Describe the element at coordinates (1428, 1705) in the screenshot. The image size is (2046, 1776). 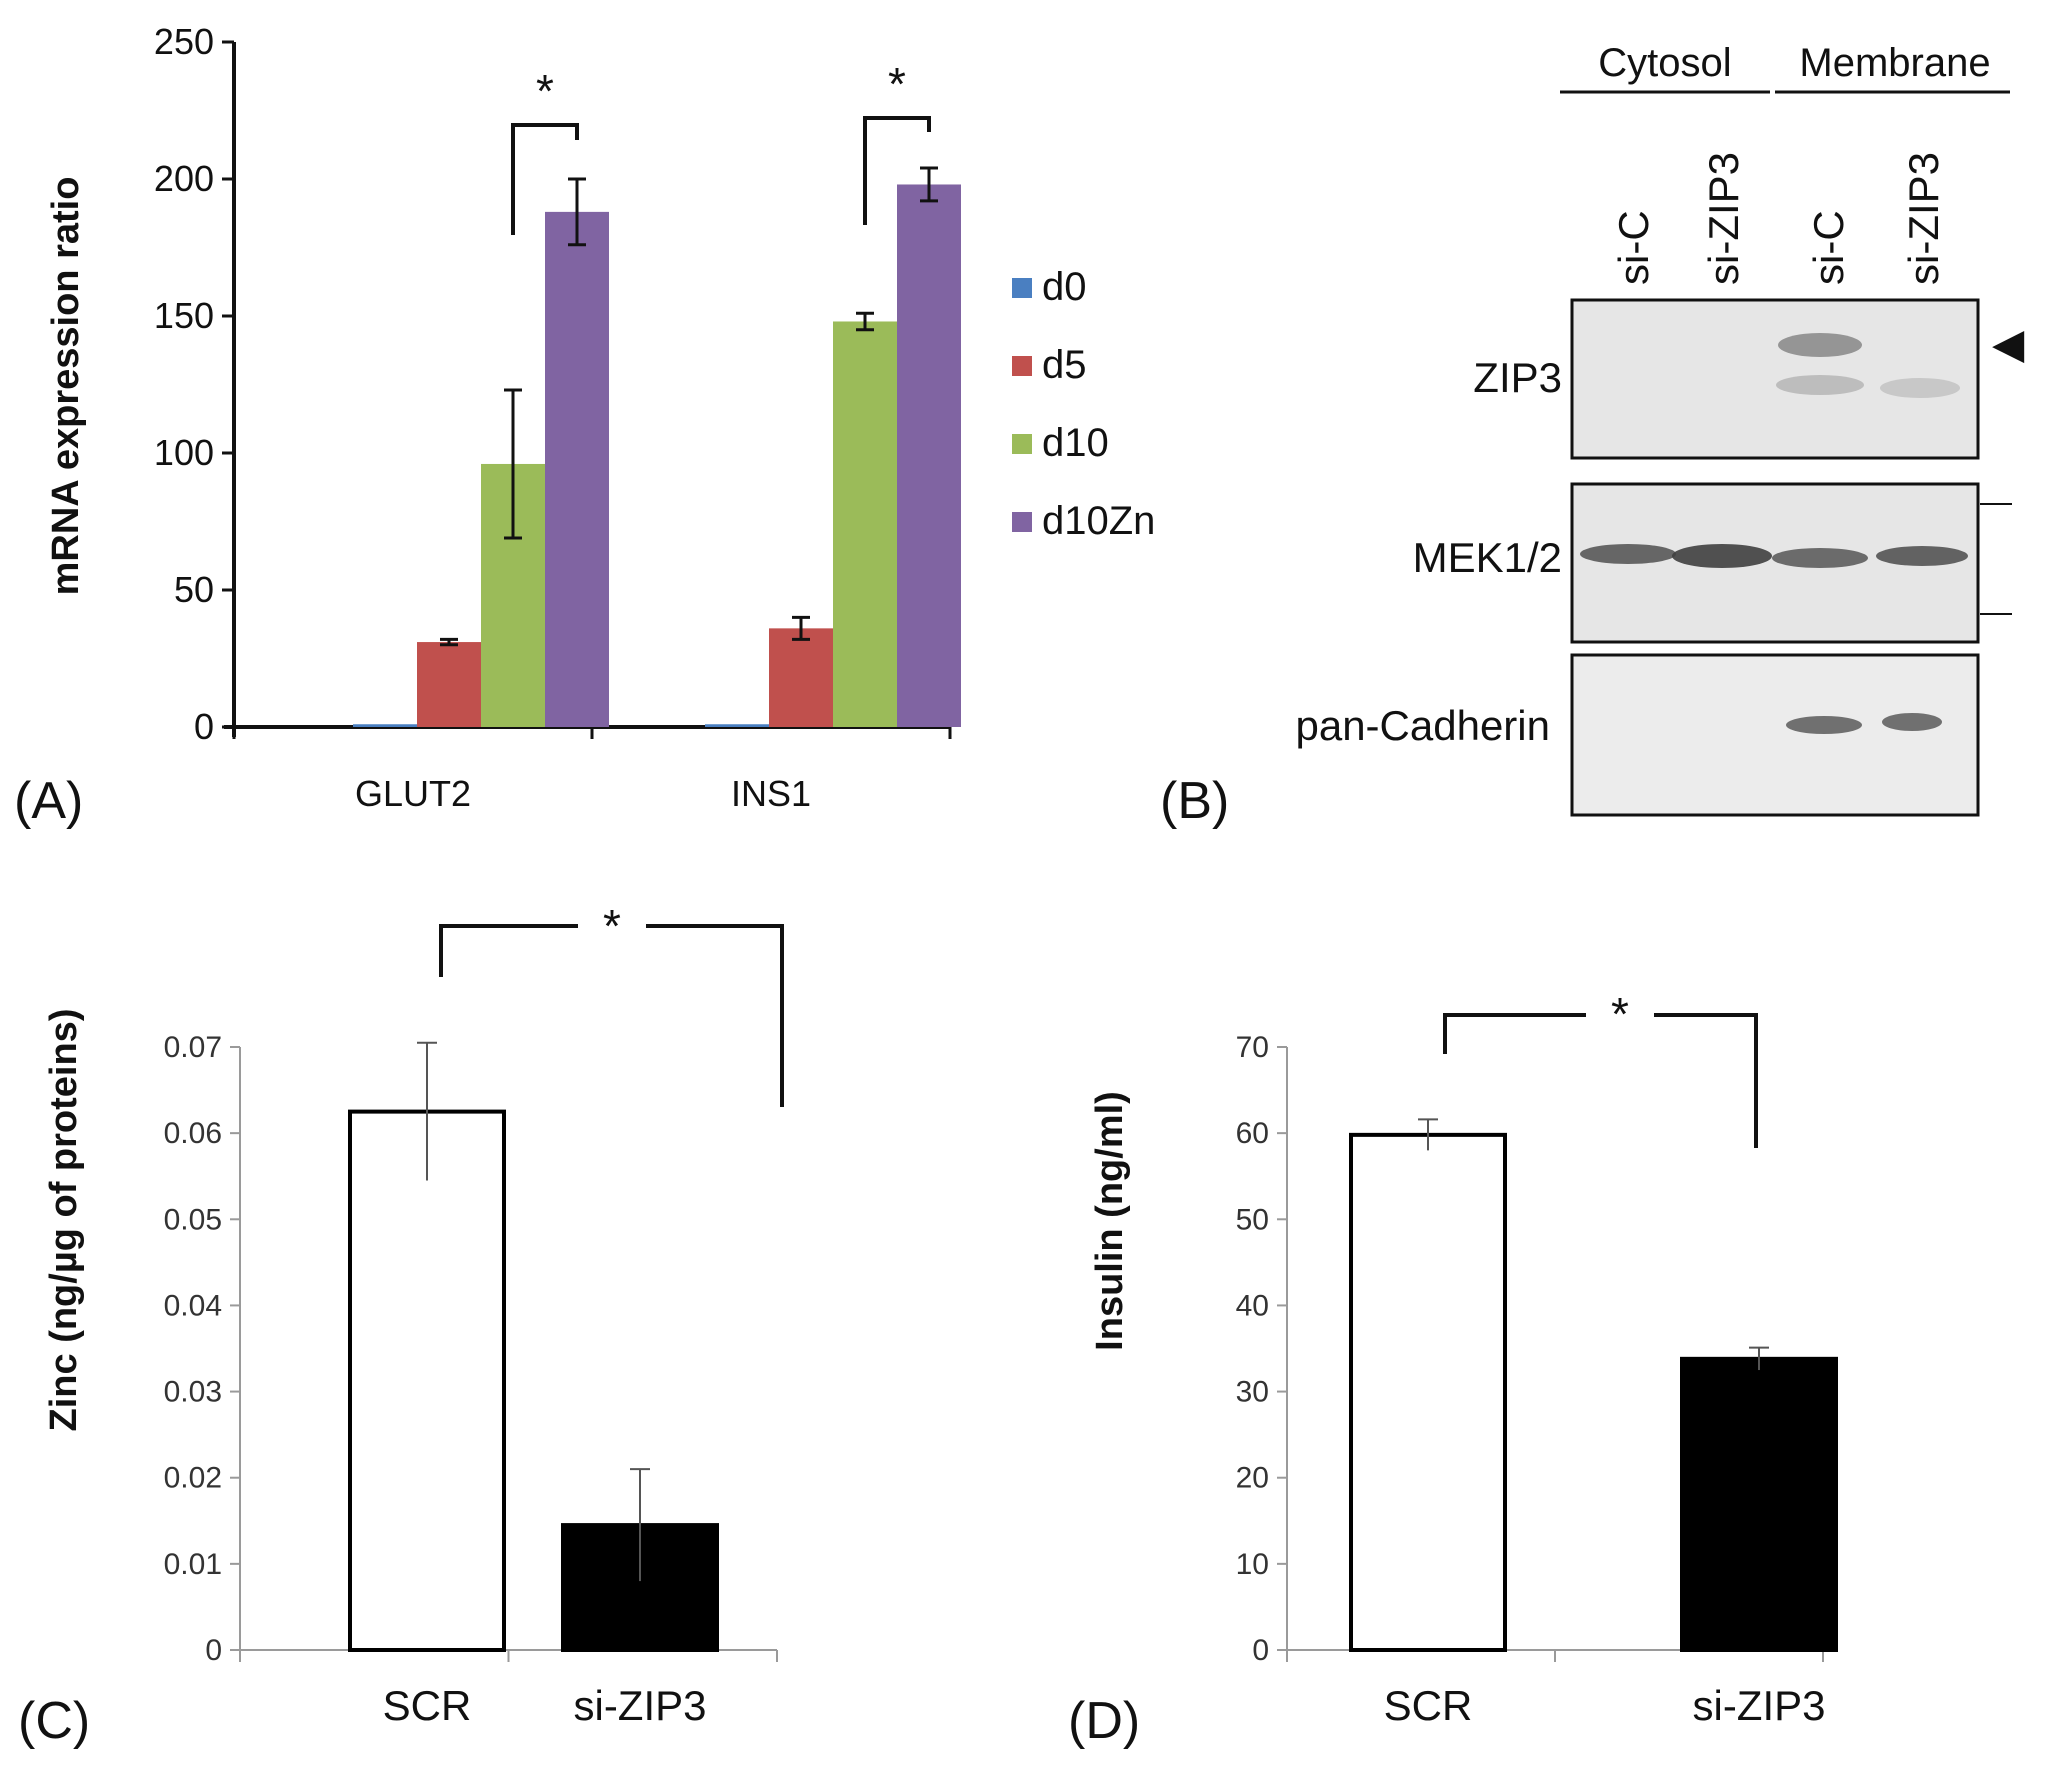
I see `chart-d-category-label: SCR` at that location.